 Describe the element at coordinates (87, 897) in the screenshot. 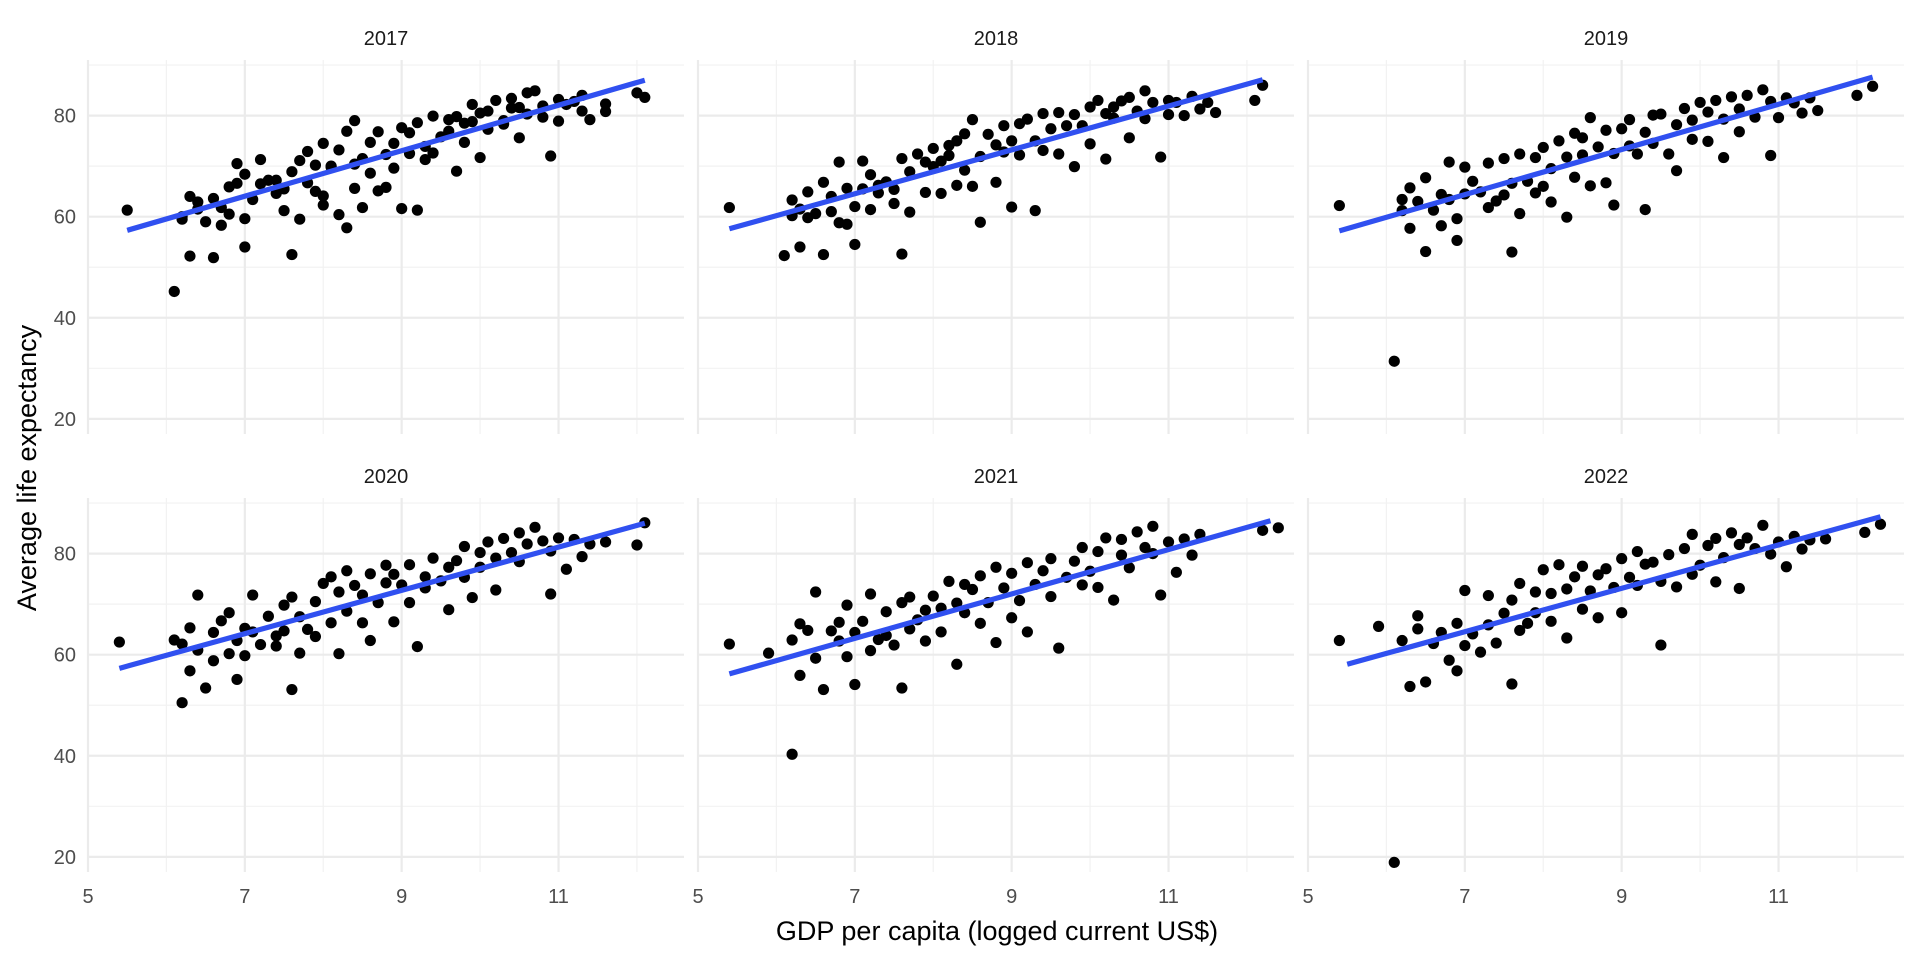

I see `x-tick-label: 5` at that location.